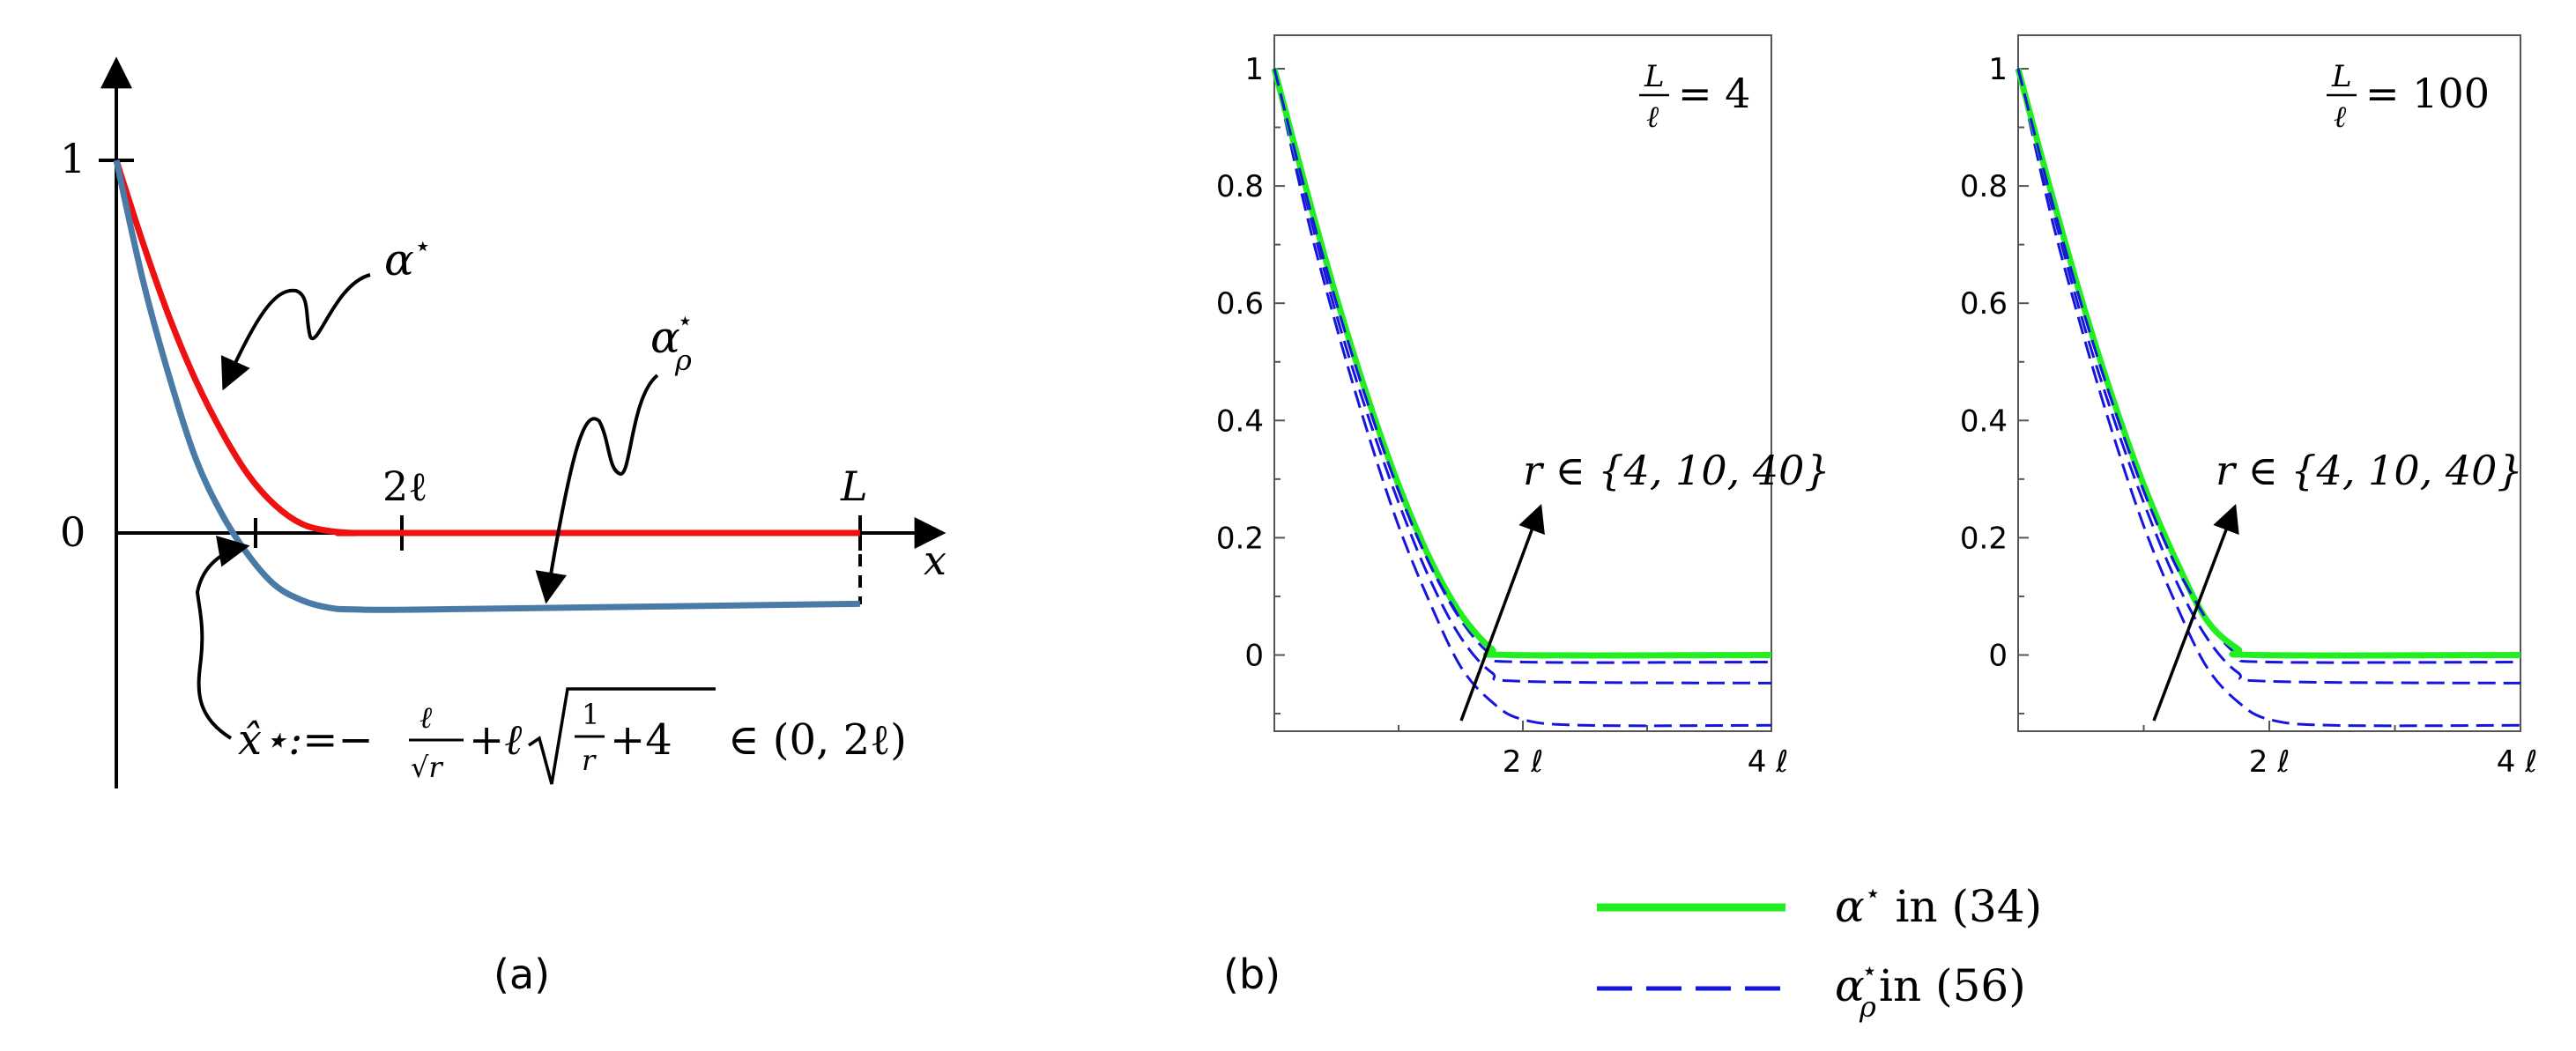  Describe the element at coordinates (486, 348) in the screenshot. I see `panel-a-curve-alpha-star` at that location.